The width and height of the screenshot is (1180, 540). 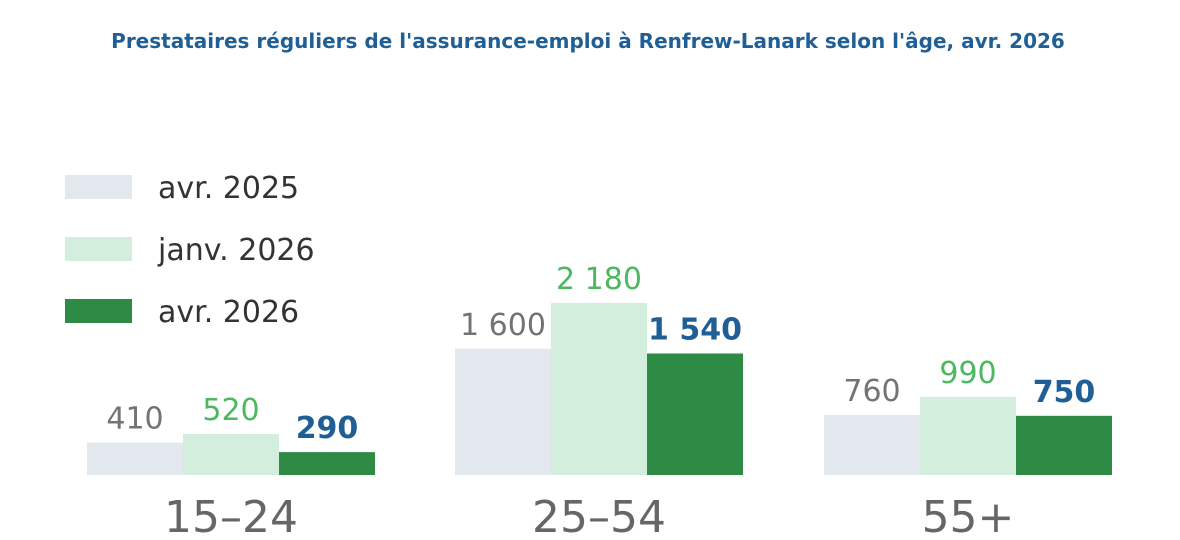 What do you see at coordinates (327, 463) in the screenshot?
I see `bar-15-24-avr-2026` at bounding box center [327, 463].